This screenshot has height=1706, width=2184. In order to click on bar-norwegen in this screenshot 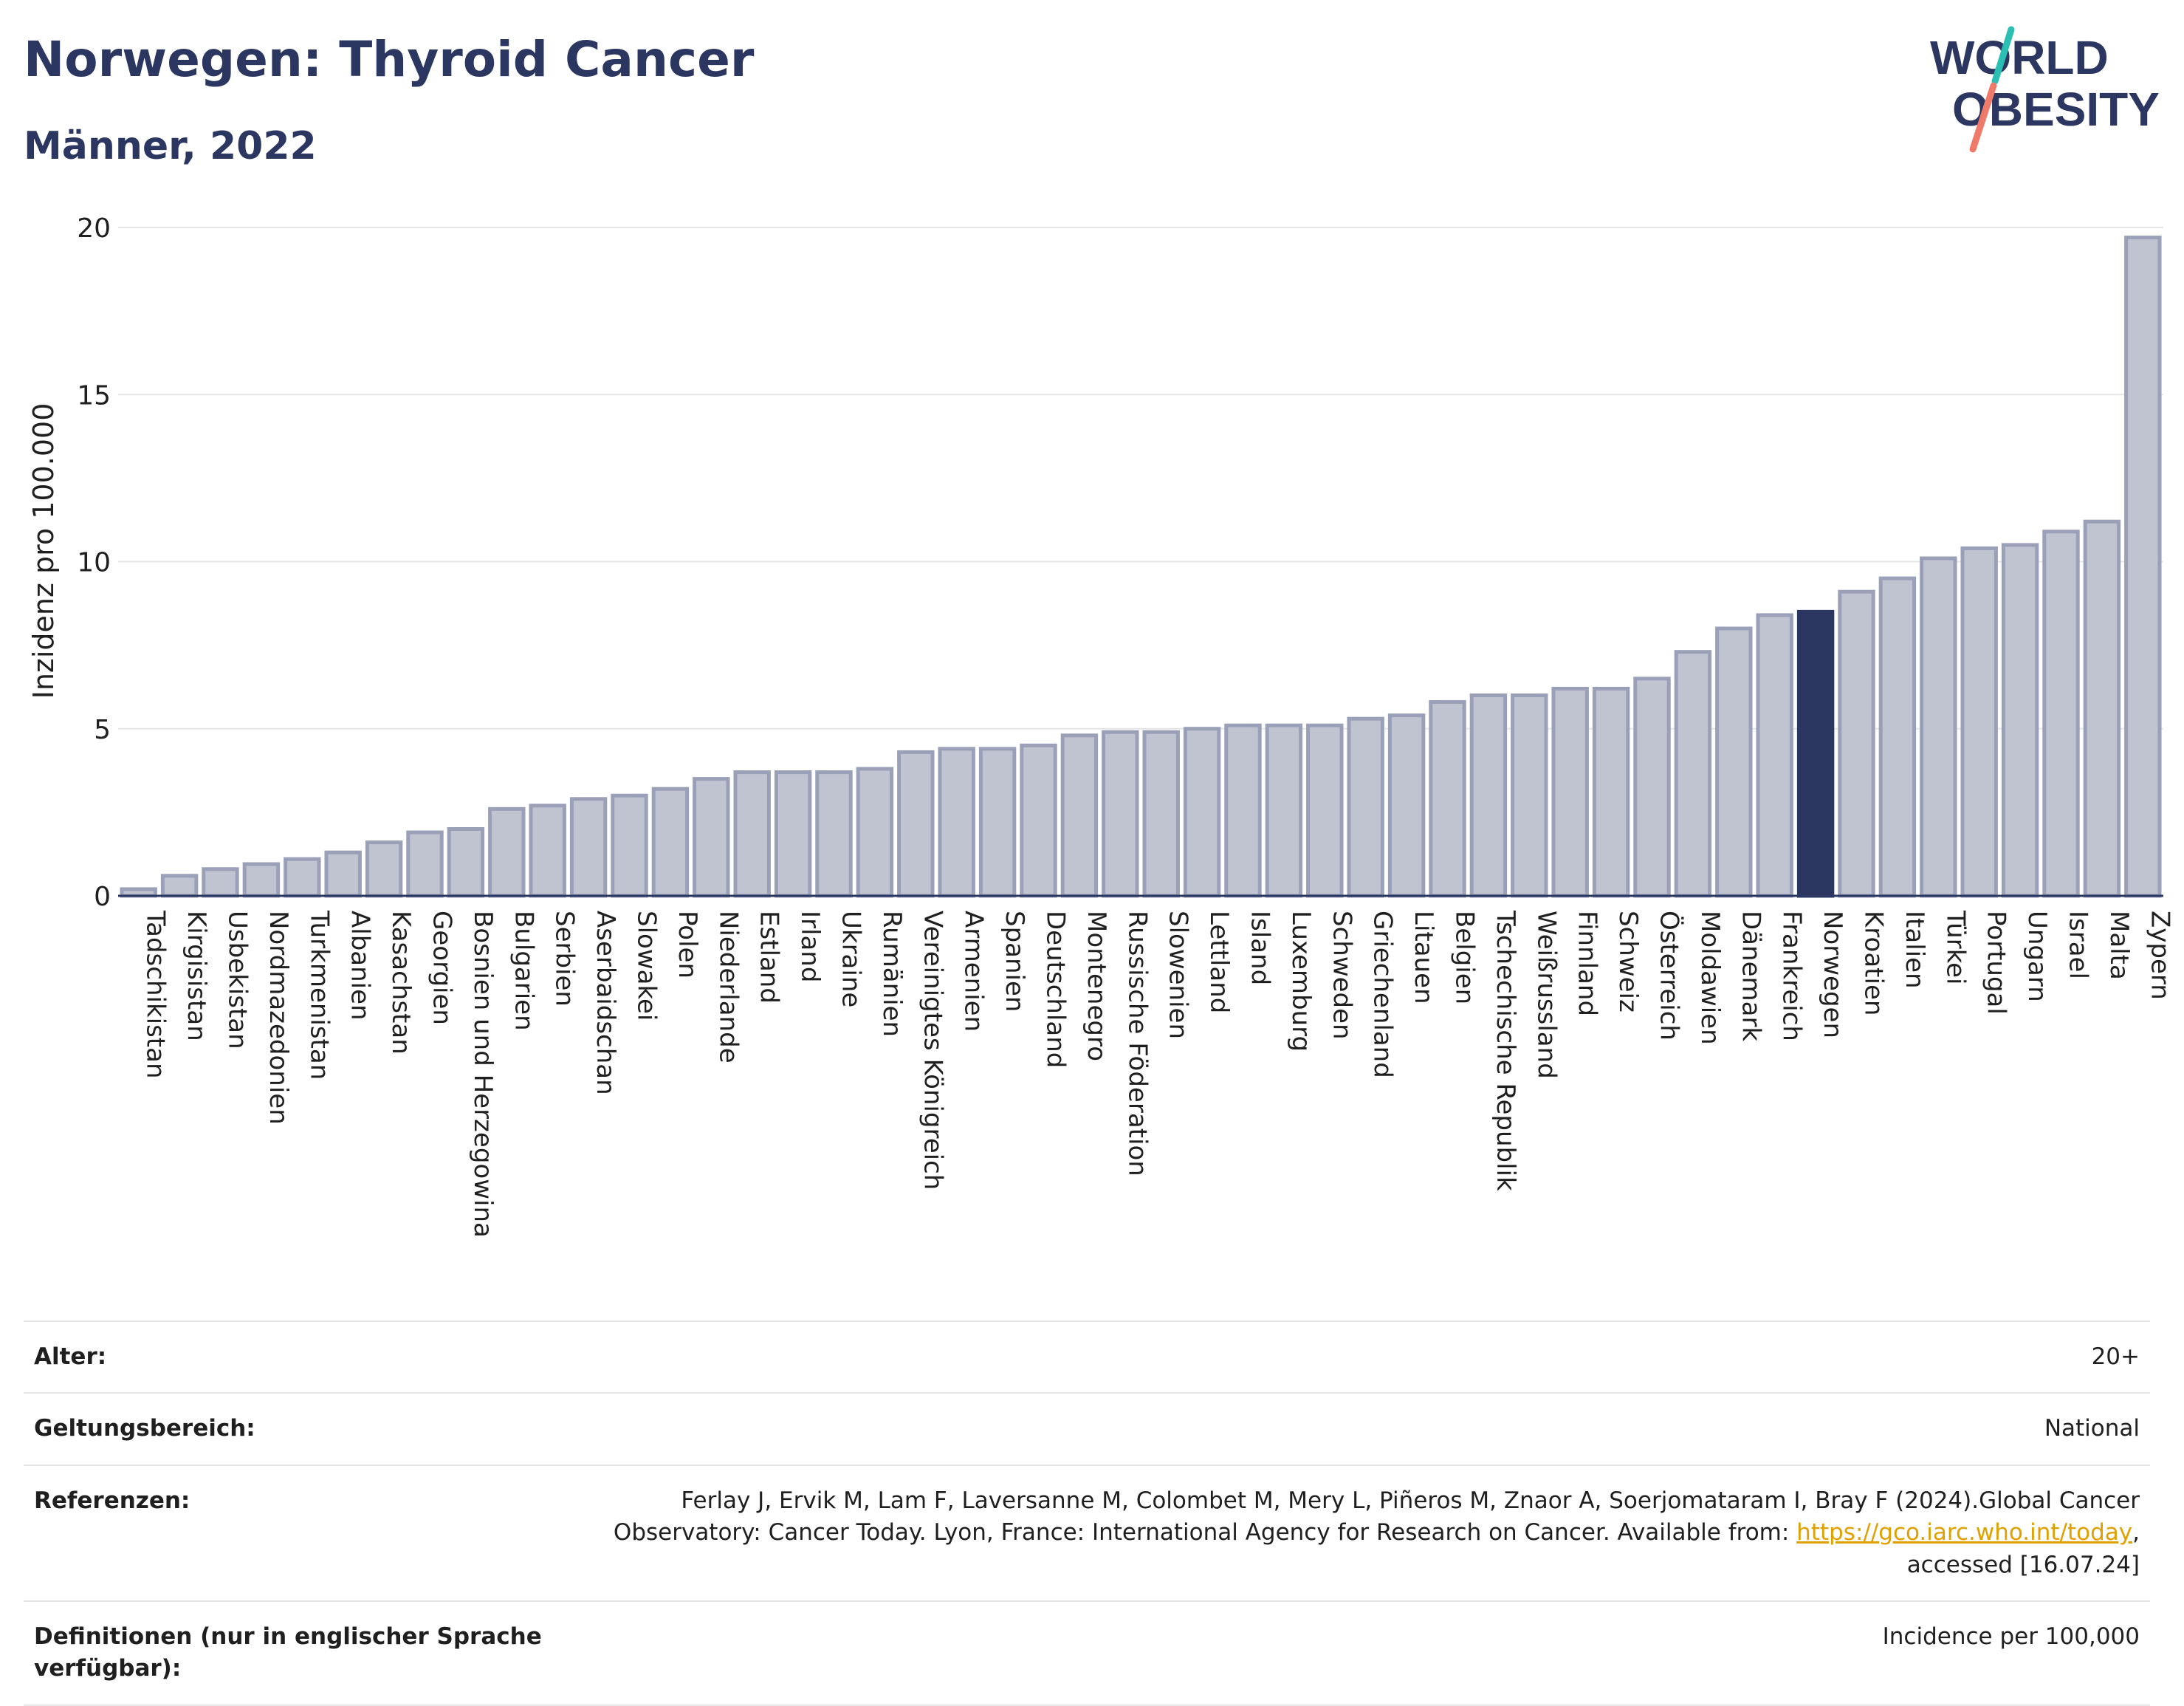, I will do `click(1816, 753)`.